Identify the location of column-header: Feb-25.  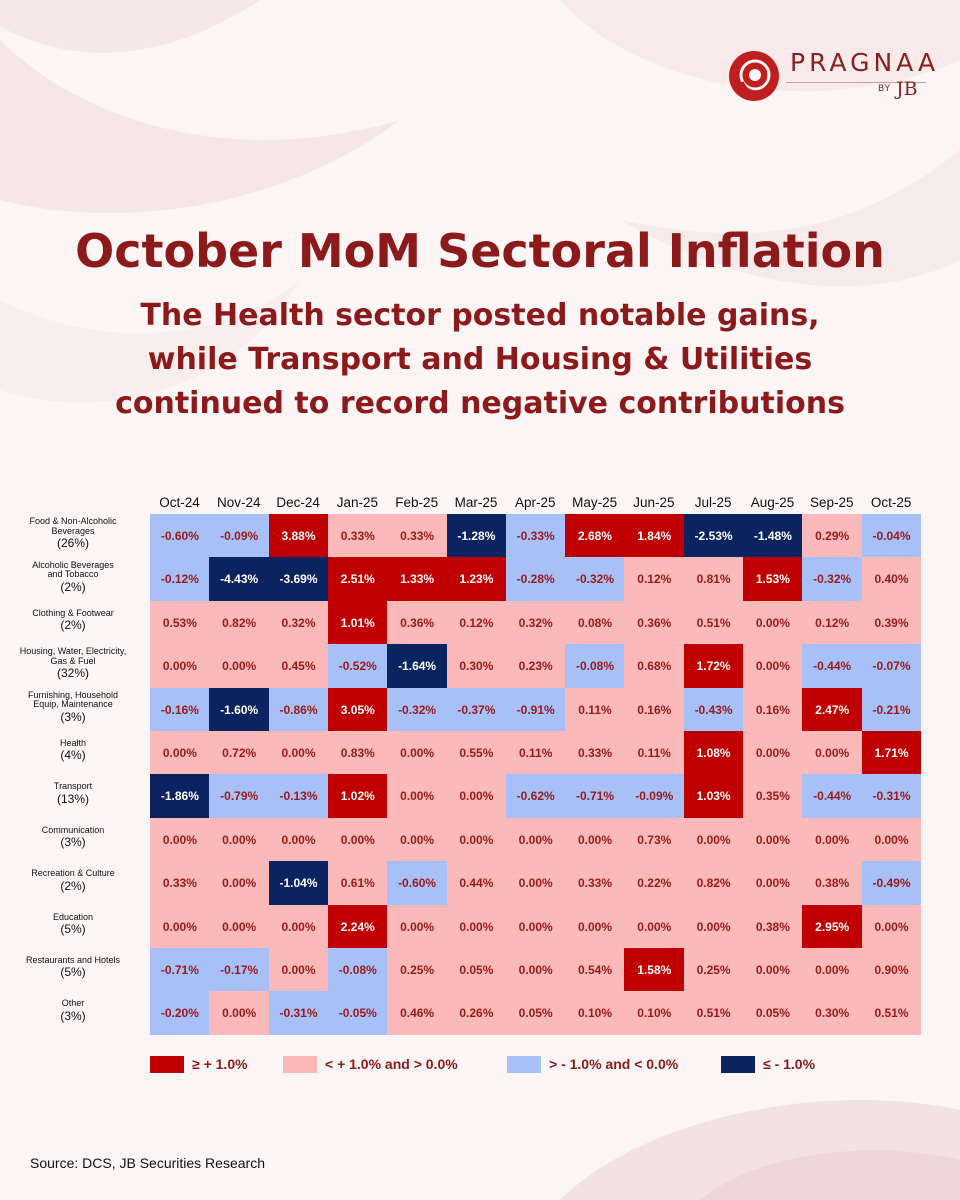
(417, 502).